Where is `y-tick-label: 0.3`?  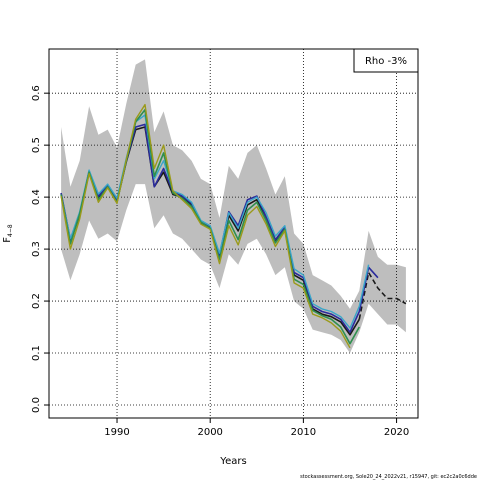
y-tick-label: 0.3 is located at coordinates (36, 249).